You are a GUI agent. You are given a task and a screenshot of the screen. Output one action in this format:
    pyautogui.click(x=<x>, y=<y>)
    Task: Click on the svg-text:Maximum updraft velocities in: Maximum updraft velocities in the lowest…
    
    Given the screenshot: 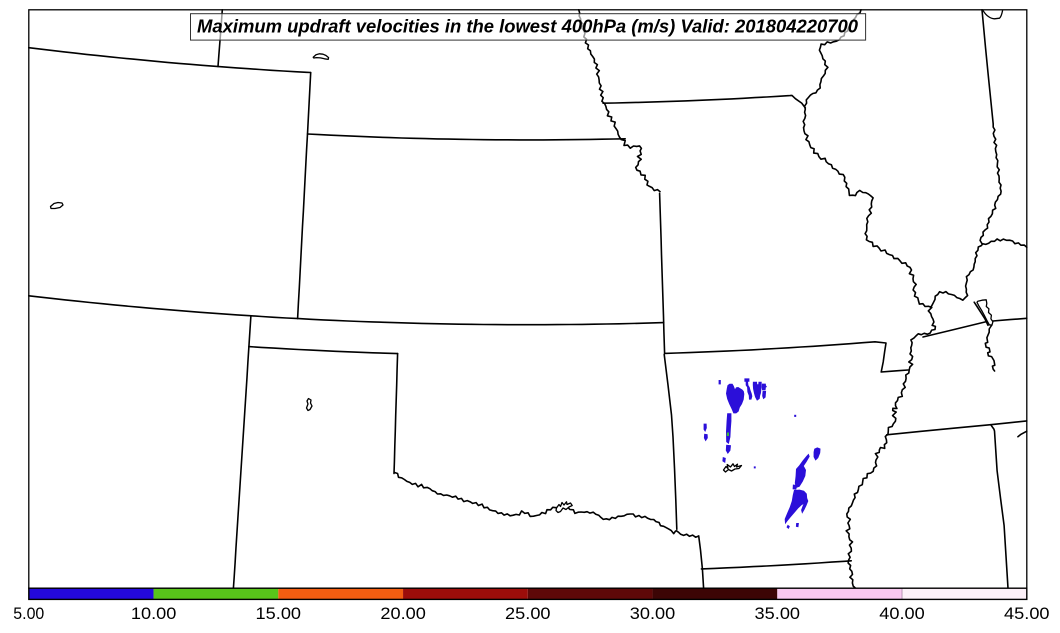 What is the action you would take?
    pyautogui.click(x=527, y=26)
    